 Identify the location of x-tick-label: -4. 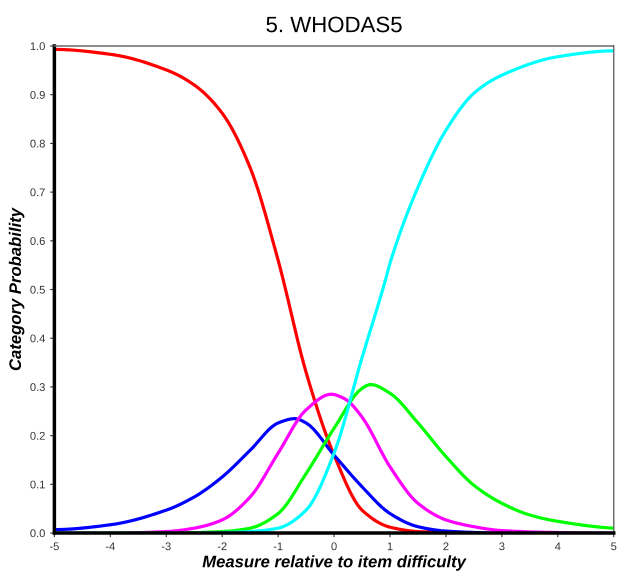
(110, 546).